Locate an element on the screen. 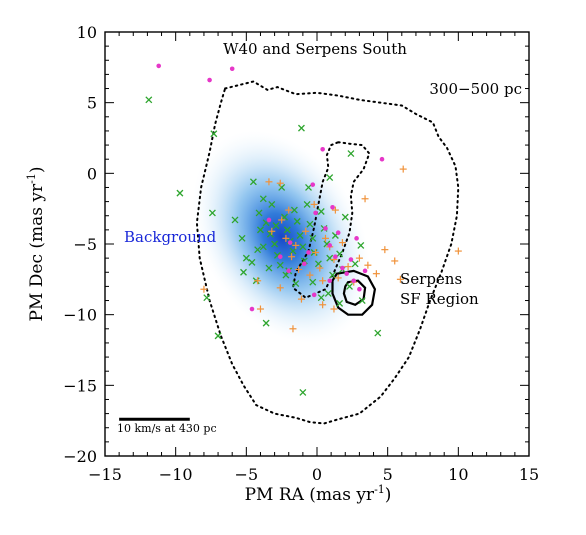 The image size is (586, 535). point-+-28 is located at coordinates (314, 204).